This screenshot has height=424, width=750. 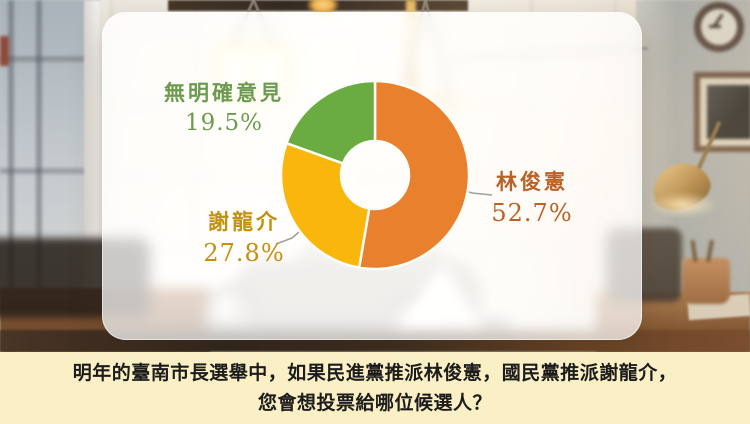 What do you see at coordinates (375, 373) in the screenshot?
I see `question-line-1: 明年的臺南市長選舉中，如果民進黨推派林俊憲，國民黨推派謝龍介，` at bounding box center [375, 373].